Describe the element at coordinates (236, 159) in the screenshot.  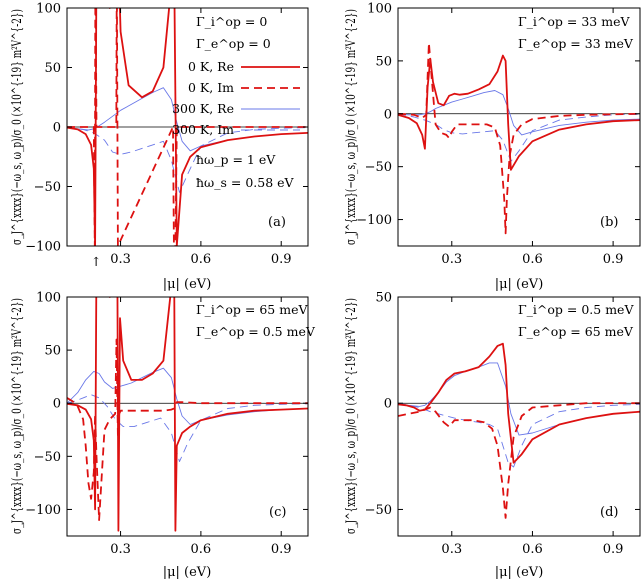
I see `panel-a-omega-p: ħω_p = 1 eV` at that location.